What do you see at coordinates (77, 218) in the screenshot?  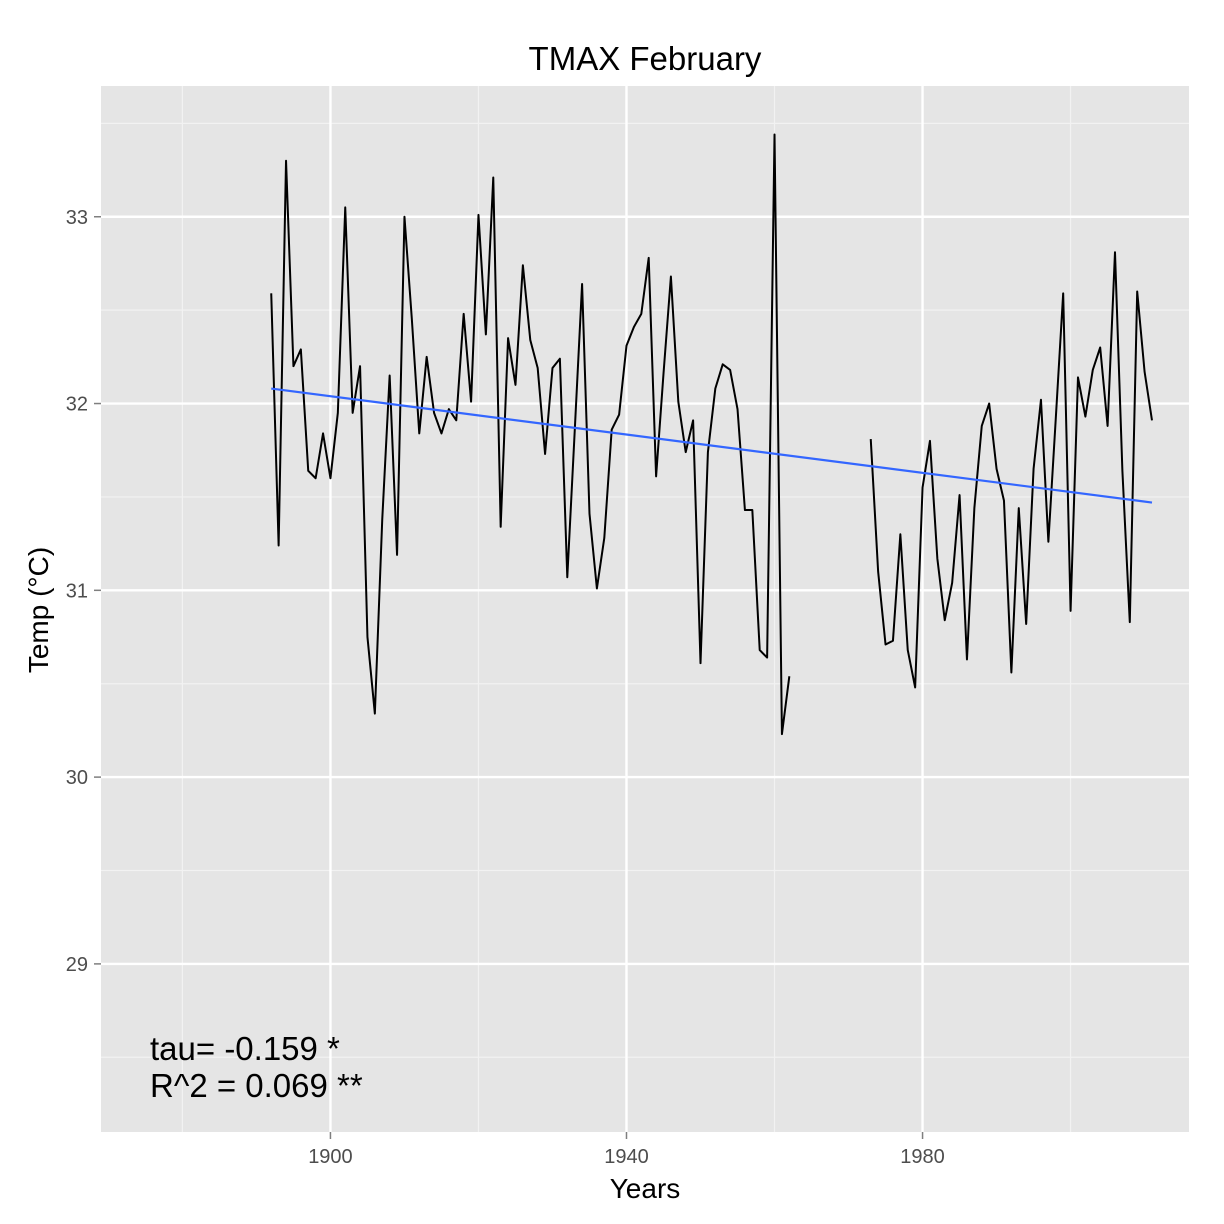 I see `y-tick-label: 33` at bounding box center [77, 218].